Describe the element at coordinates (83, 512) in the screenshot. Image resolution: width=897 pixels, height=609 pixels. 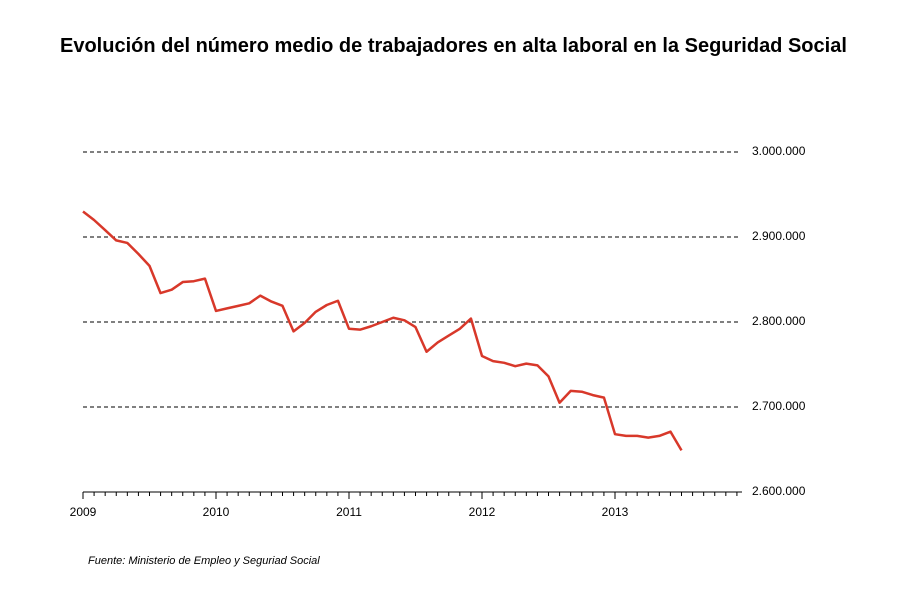
I see `x-tick-label: 2009` at that location.